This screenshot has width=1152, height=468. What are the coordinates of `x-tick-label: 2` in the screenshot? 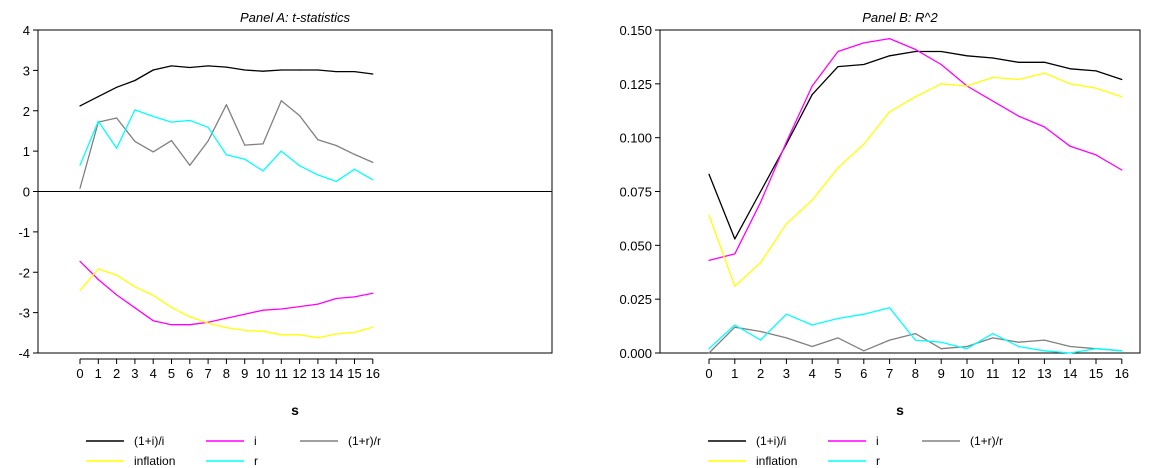 It's located at (116, 373).